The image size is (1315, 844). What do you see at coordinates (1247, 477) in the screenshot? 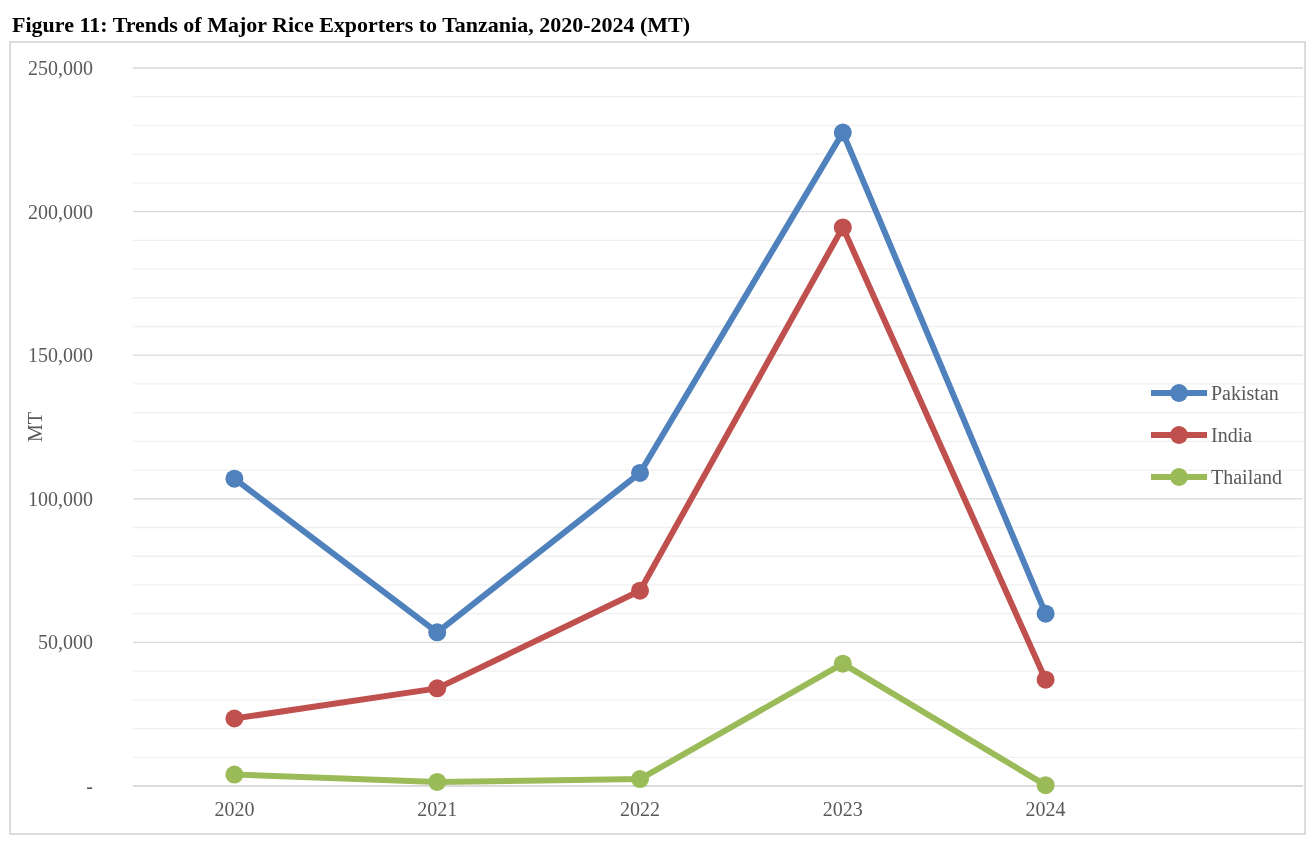
I see `legend-label: Thailand` at bounding box center [1247, 477].